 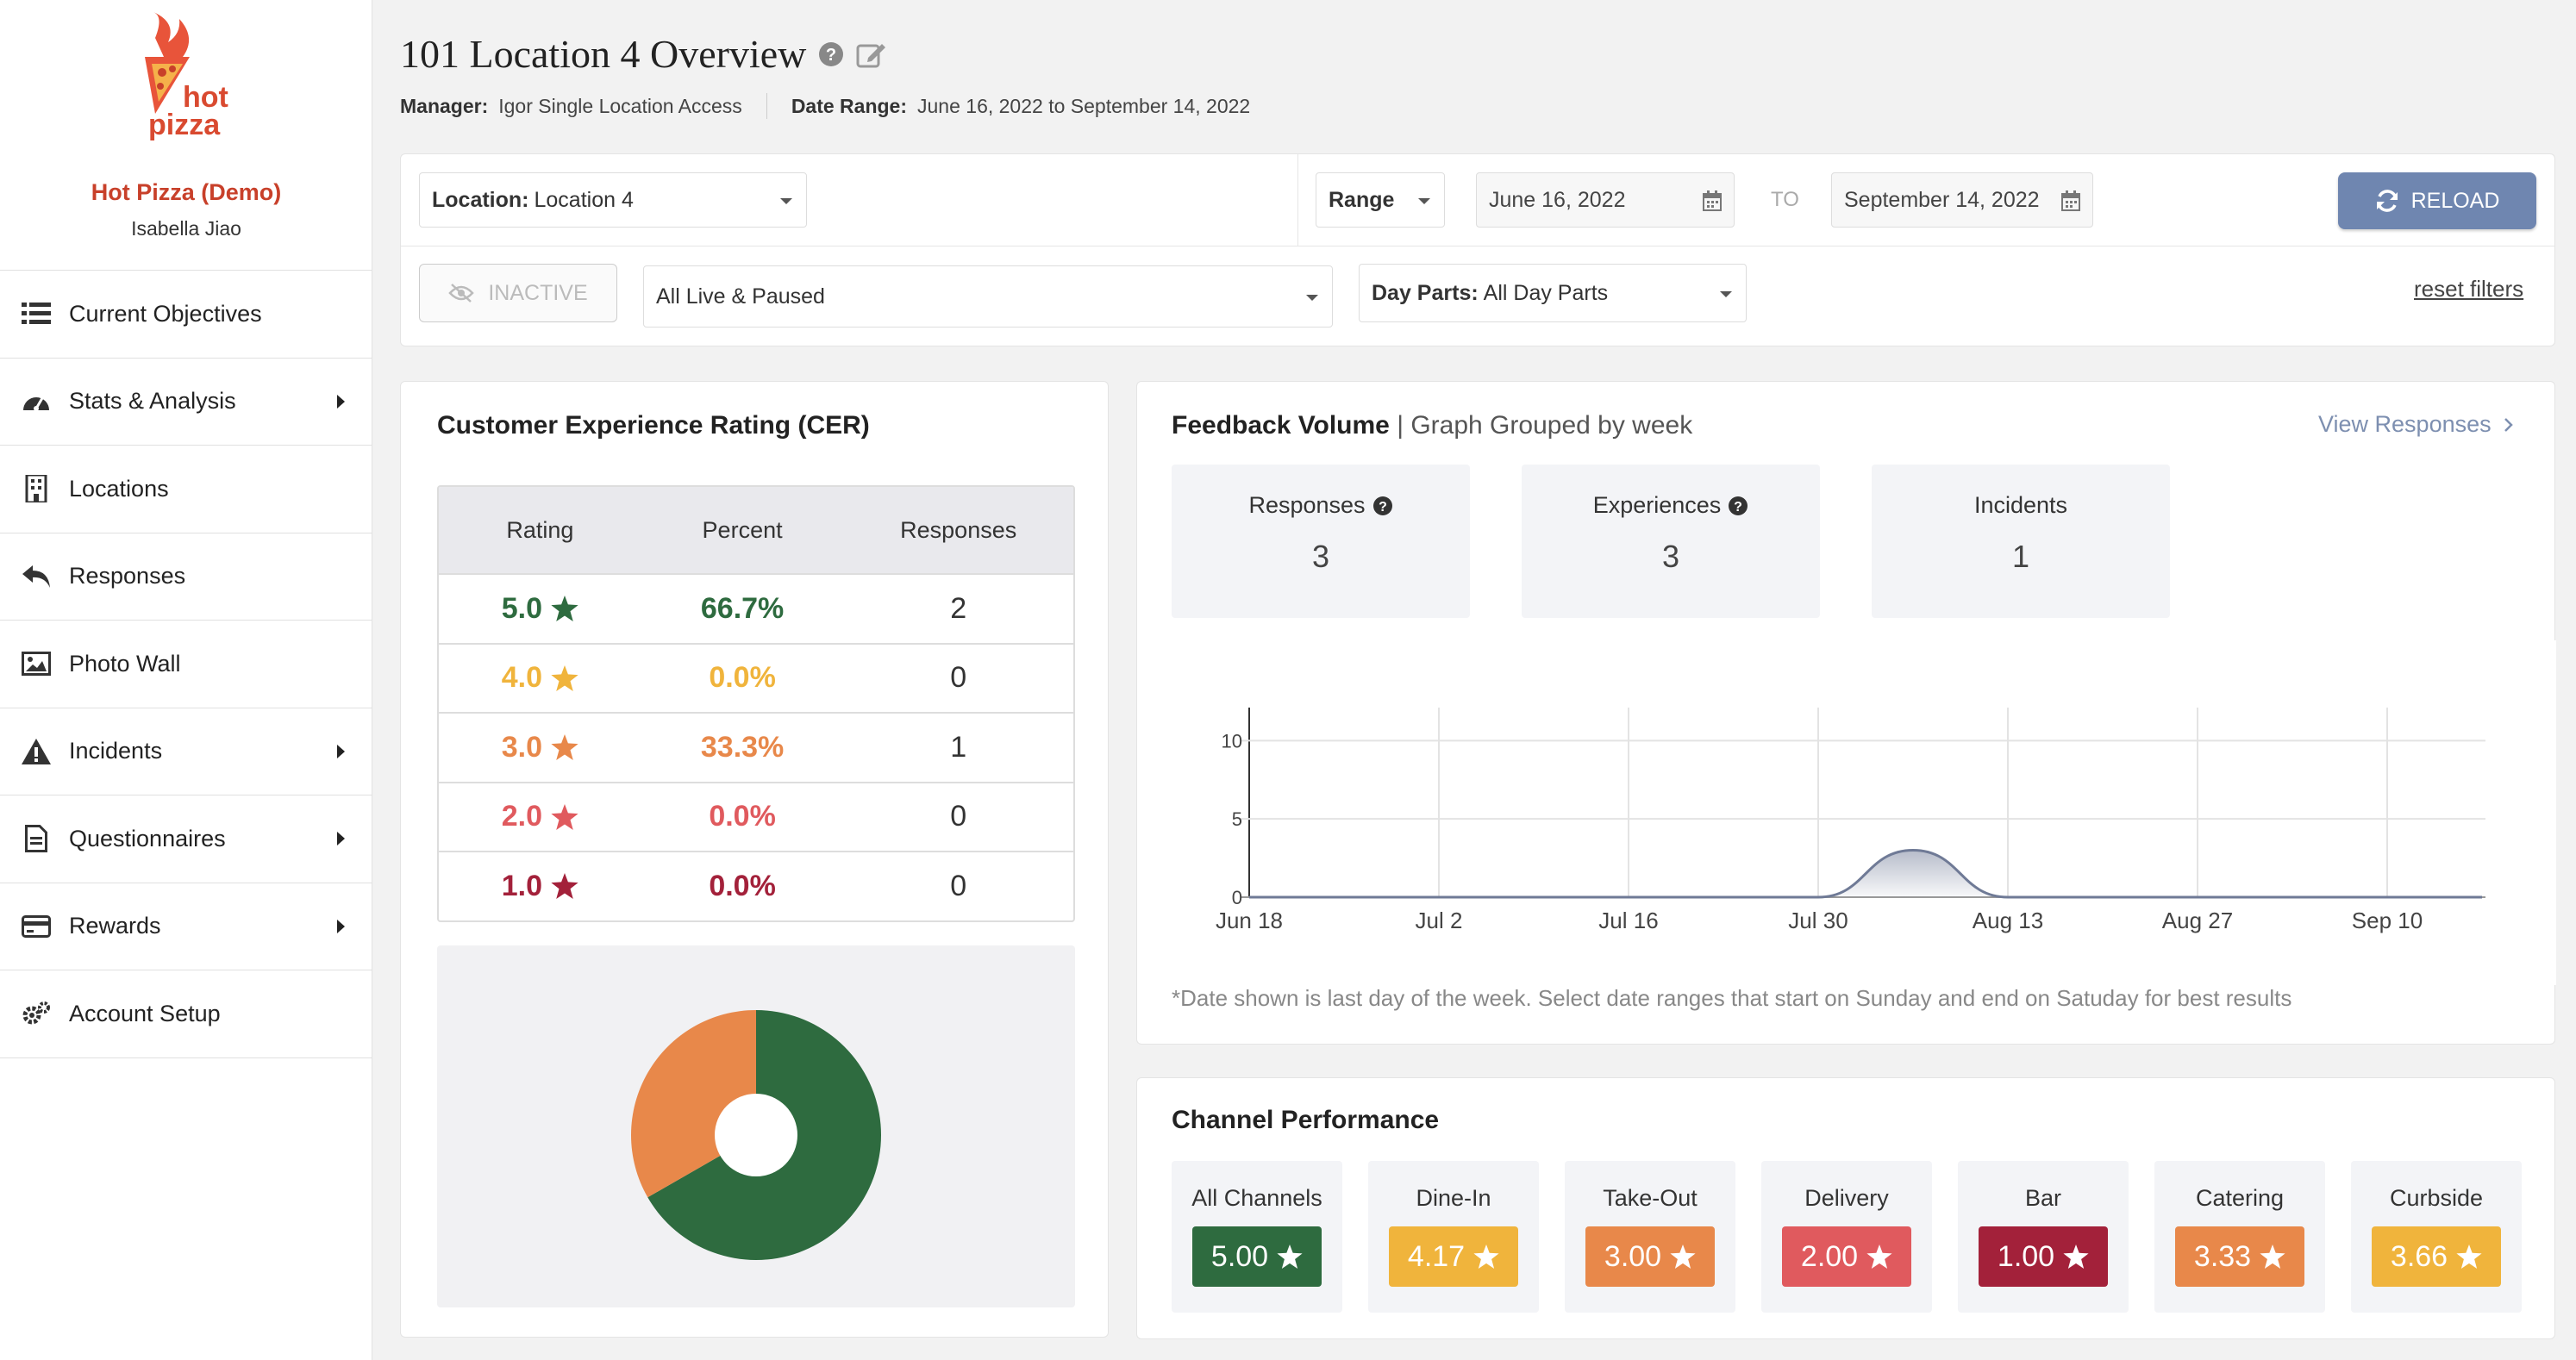 I want to click on rating-cell: 2.0, so click(x=540, y=816).